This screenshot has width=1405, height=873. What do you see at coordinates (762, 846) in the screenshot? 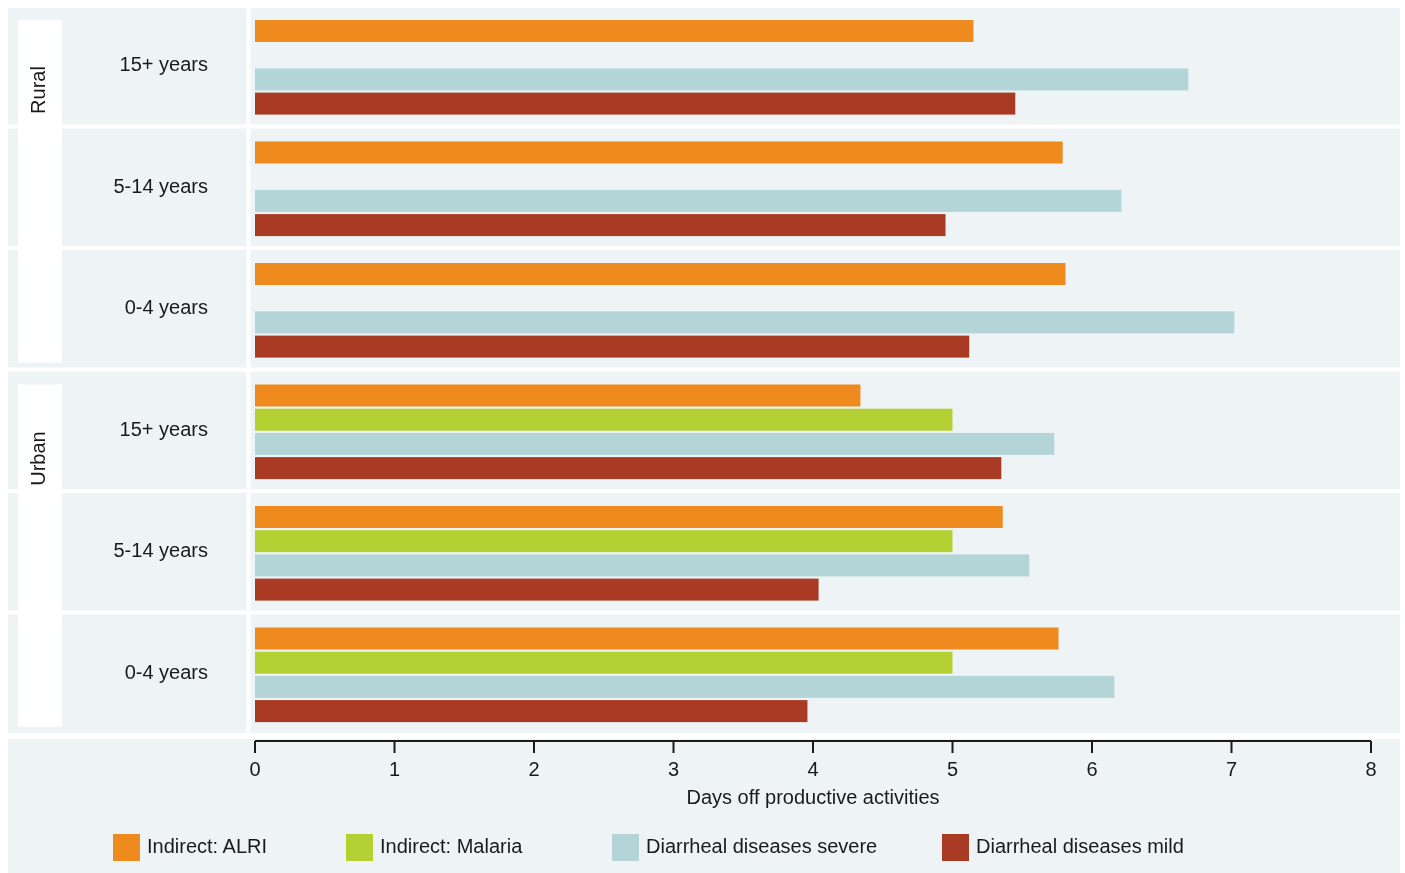
I see `legend-label: Diarrheal diseases severe` at bounding box center [762, 846].